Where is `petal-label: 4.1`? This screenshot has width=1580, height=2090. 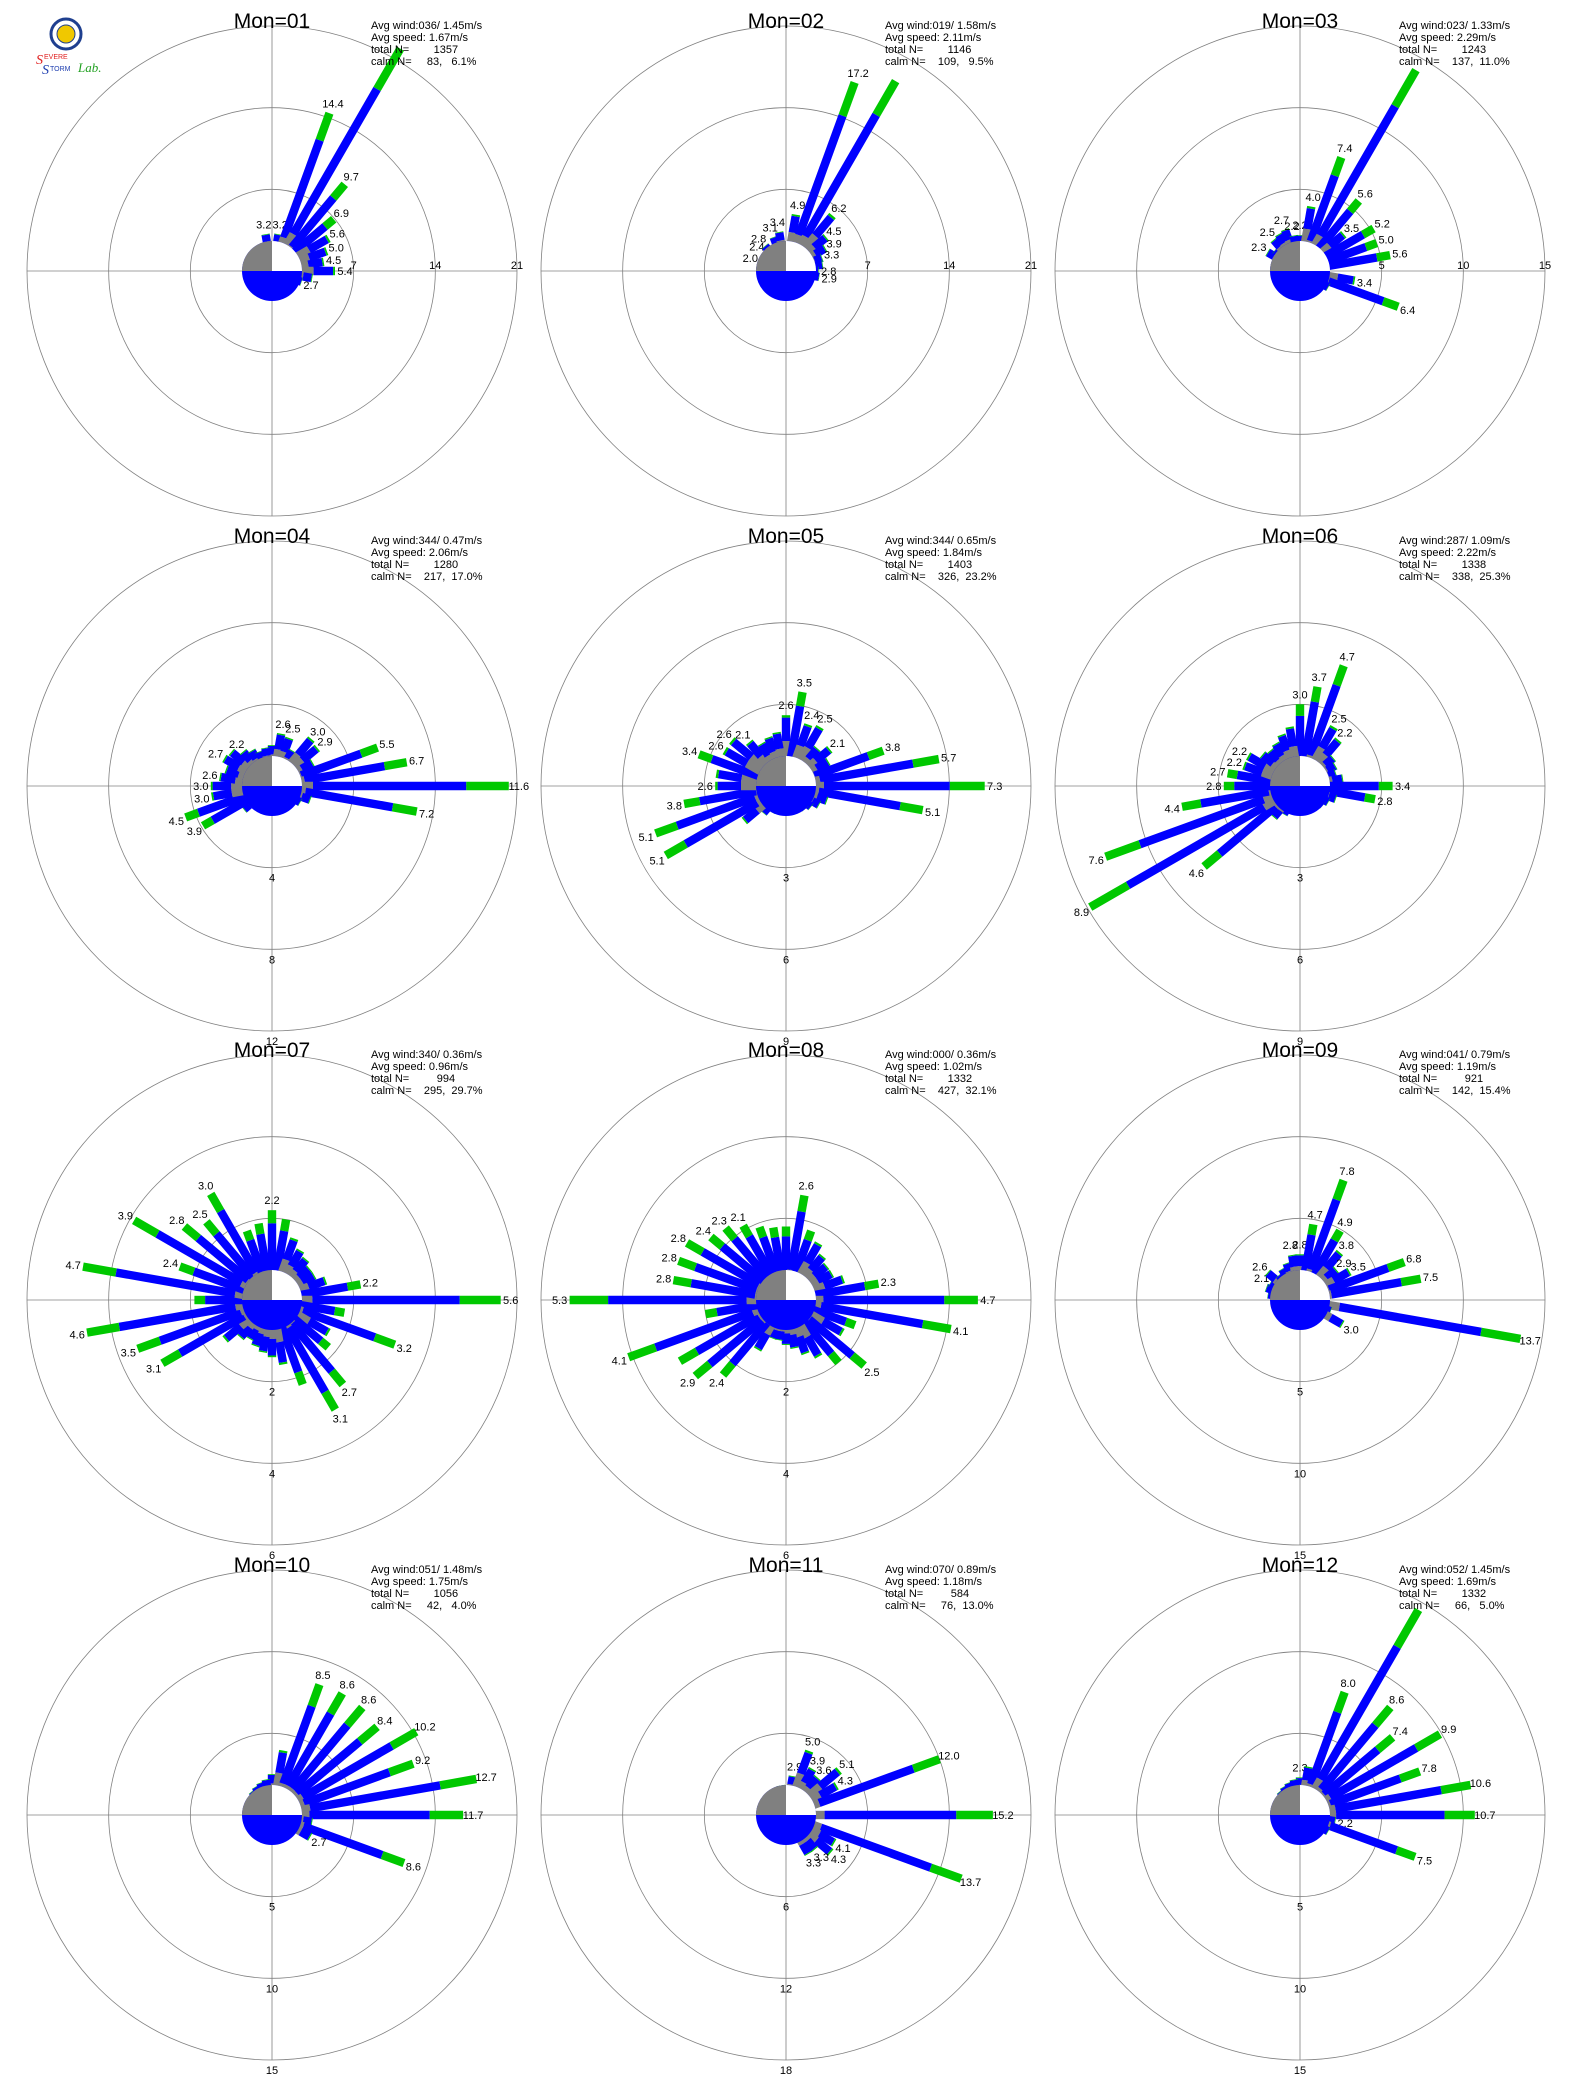 petal-label: 4.1 is located at coordinates (842, 1849).